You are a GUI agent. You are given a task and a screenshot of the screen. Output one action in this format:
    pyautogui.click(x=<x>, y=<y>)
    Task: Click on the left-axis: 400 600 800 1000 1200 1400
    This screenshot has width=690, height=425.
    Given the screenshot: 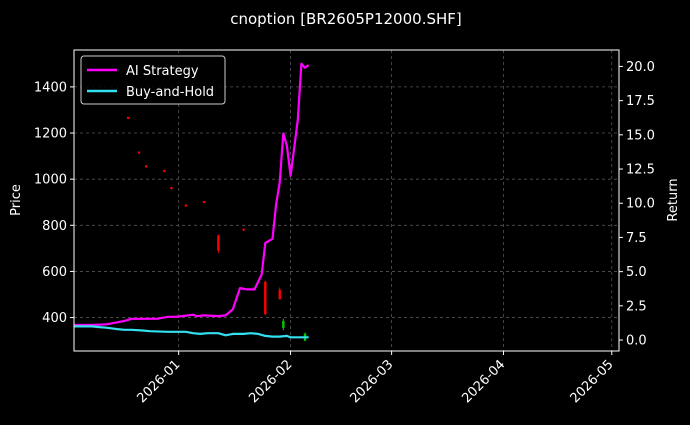 What is the action you would take?
    pyautogui.click(x=54, y=203)
    